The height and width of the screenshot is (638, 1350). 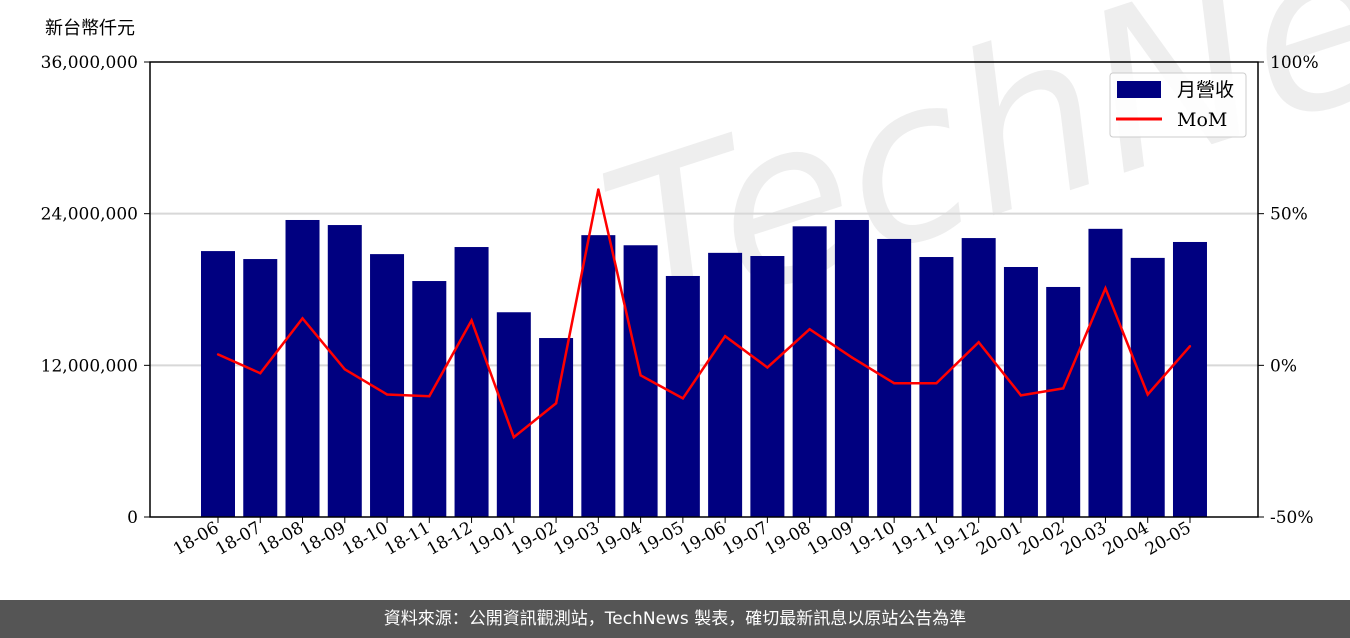 What do you see at coordinates (675, 619) in the screenshot?
I see `source-footer: 資料來源：公開資訊觀測站，TechNews 製表，確切最新訊息以原站公告為準` at bounding box center [675, 619].